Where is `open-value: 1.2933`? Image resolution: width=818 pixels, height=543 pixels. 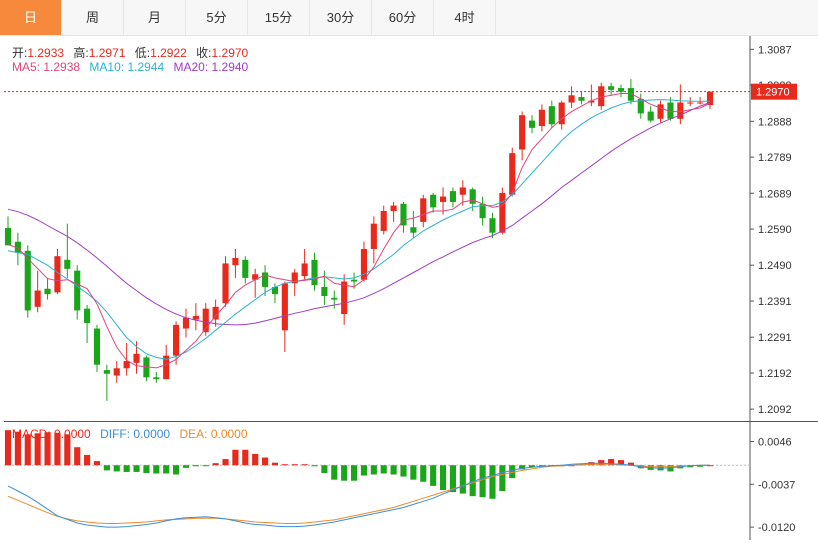
open-value: 1.2933 is located at coordinates (46, 53).